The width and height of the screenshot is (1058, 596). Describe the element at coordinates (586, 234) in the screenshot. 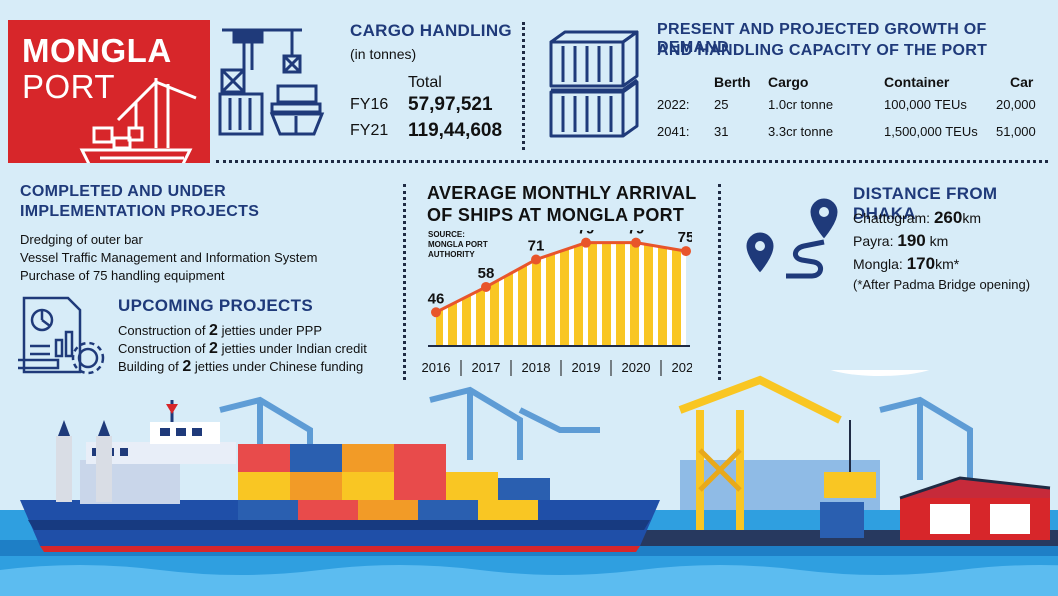

I see `chart-data-label: 79` at that location.